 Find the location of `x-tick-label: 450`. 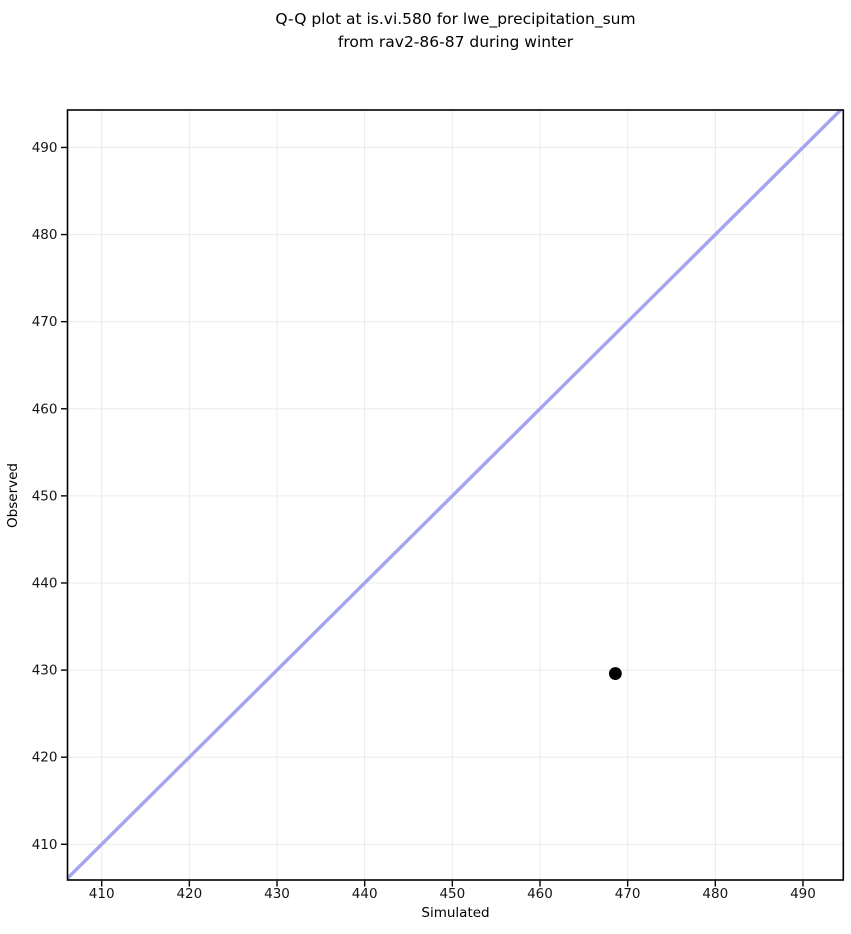

x-tick-label: 450 is located at coordinates (452, 894).